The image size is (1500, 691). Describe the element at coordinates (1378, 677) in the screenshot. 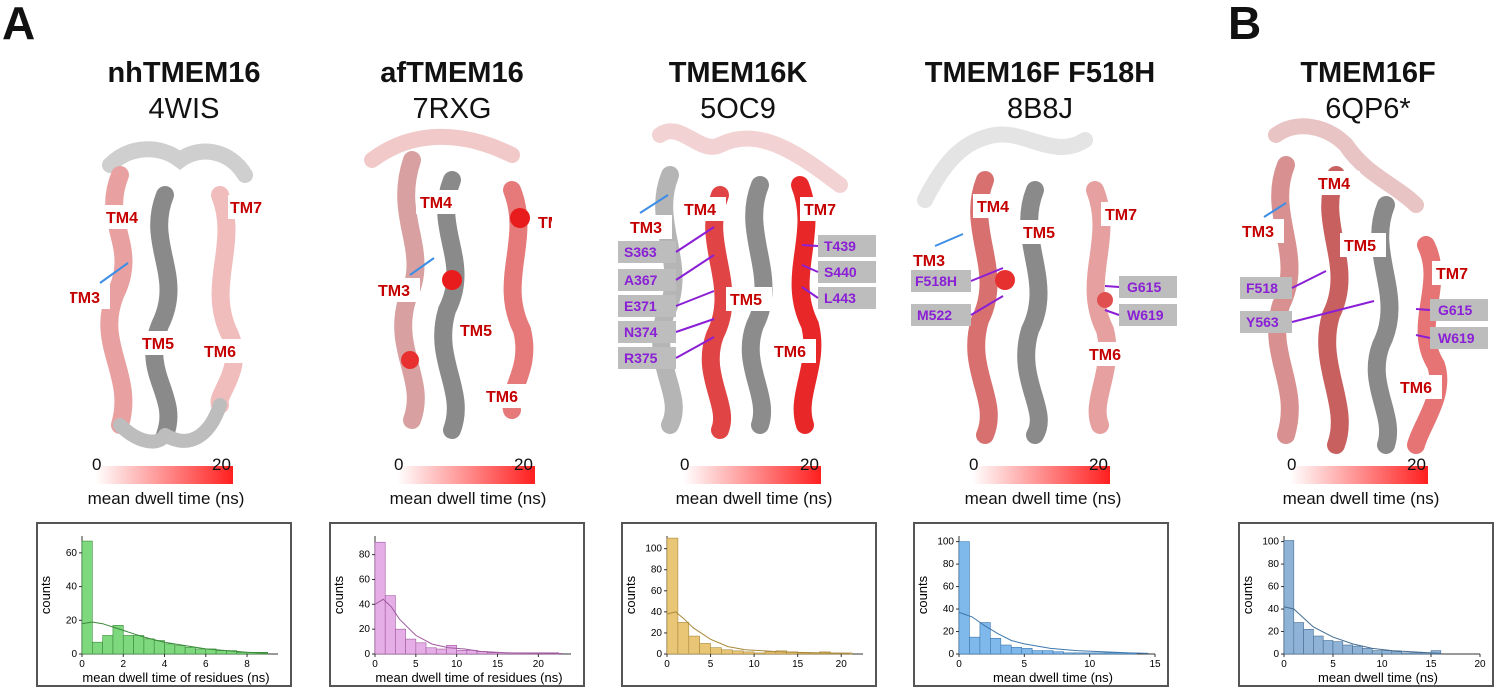

I see `x-axis-label: mean dwell time (ns)` at that location.